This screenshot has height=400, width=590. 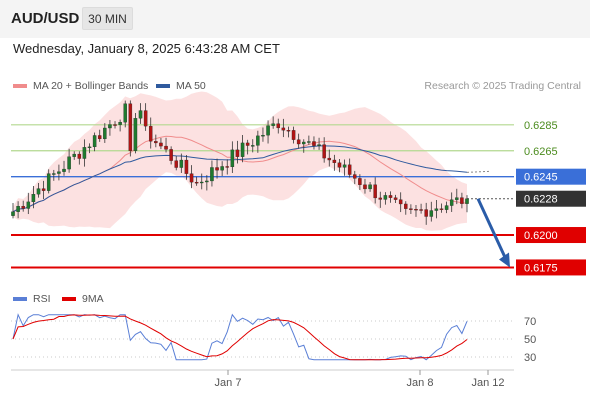 I want to click on legend-9ma-label: 9MA, so click(x=93, y=299).